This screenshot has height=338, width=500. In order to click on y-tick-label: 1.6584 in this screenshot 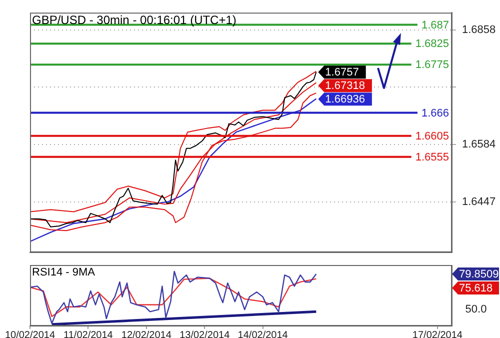, I will do `click(479, 144)`.